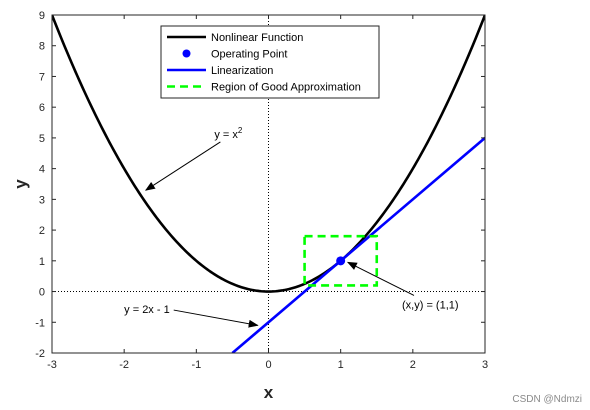 The width and height of the screenshot is (590, 410). I want to click on annotation-label: y = x2, so click(228, 133).